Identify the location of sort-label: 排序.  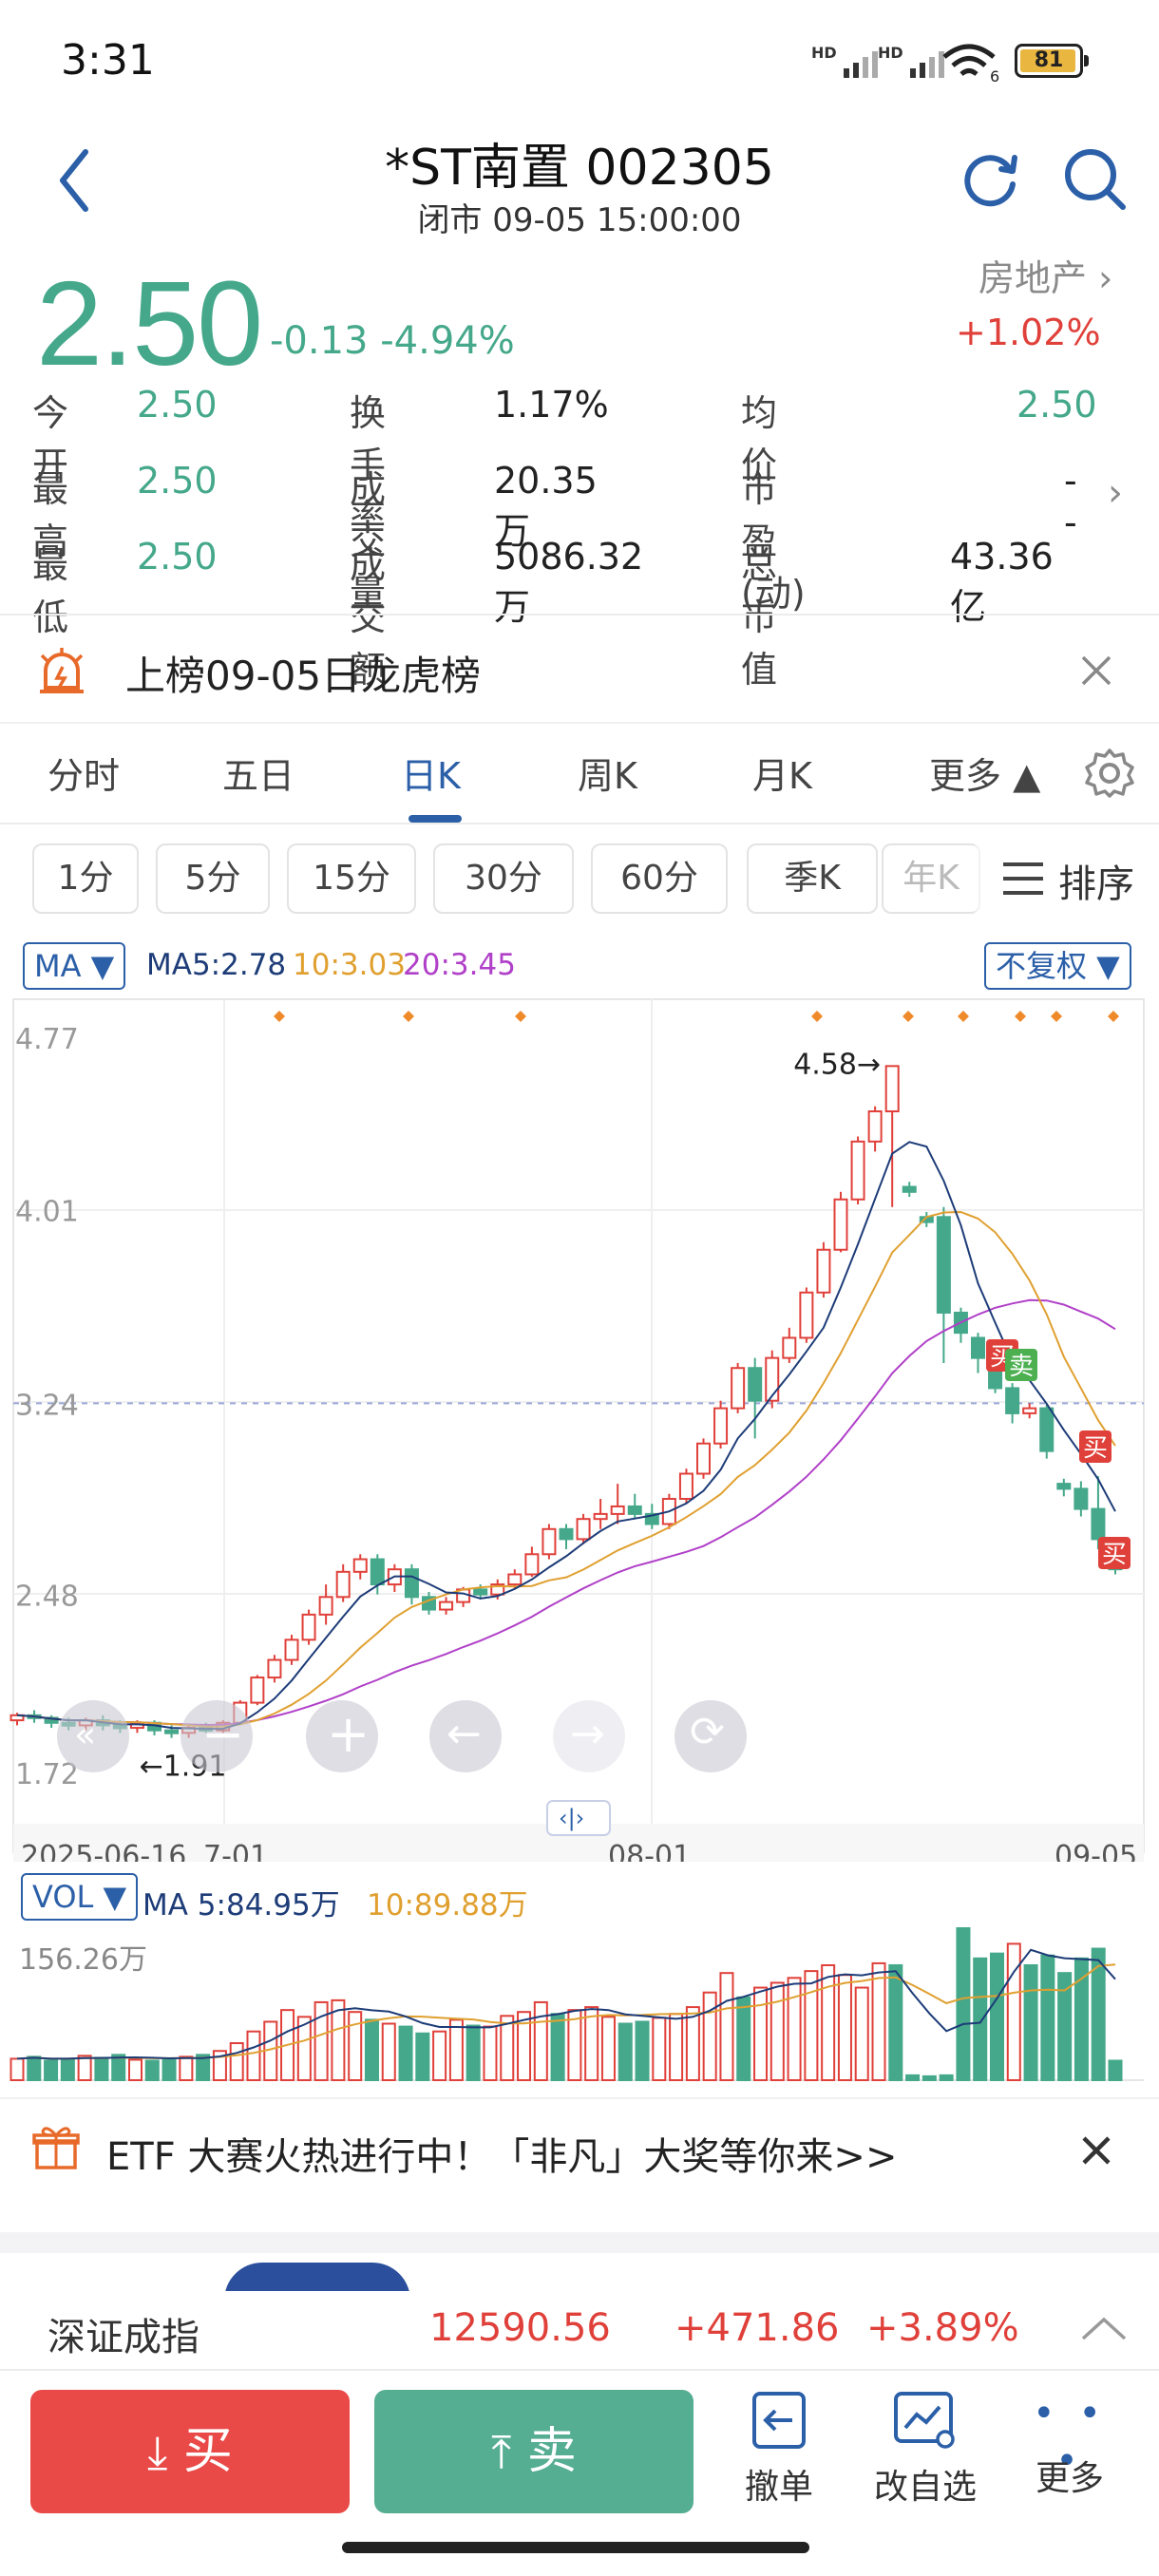
(1096, 884).